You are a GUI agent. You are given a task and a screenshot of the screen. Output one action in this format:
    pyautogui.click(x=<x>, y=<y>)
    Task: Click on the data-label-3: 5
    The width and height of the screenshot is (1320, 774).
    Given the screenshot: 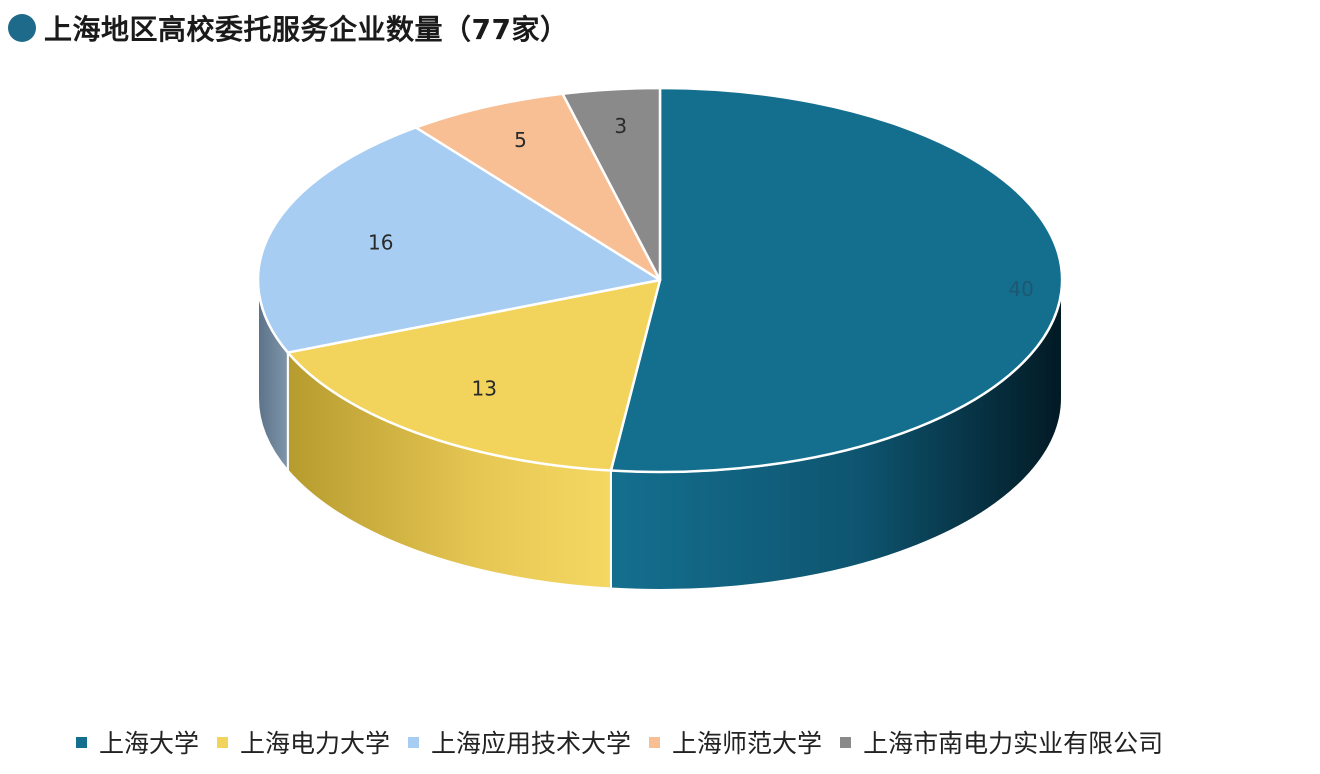 What is the action you would take?
    pyautogui.click(x=520, y=140)
    